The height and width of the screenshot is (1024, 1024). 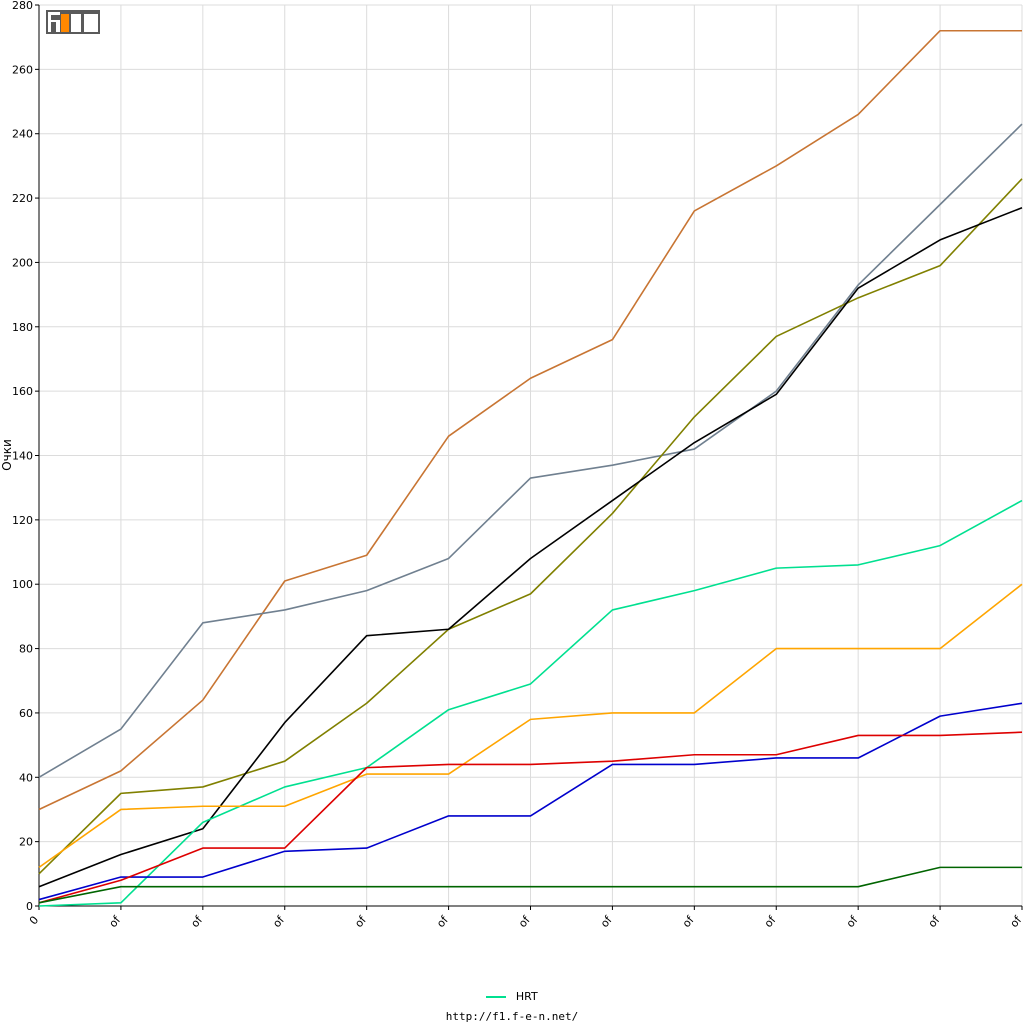 What do you see at coordinates (26, 649) in the screenshot?
I see `y-tick-label: 80` at bounding box center [26, 649].